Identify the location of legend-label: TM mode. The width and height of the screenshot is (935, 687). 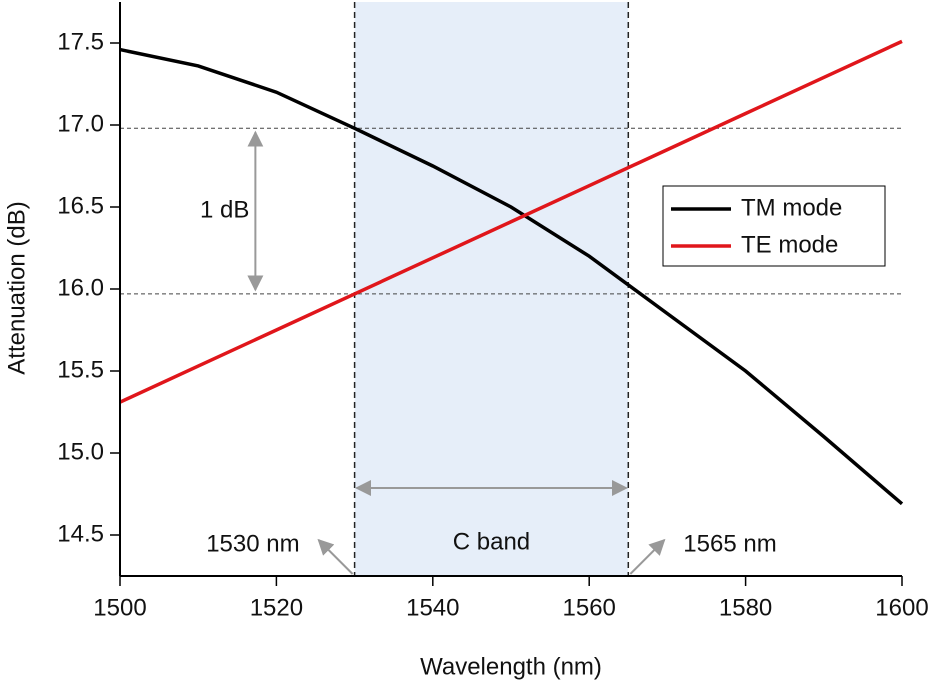
(791, 207).